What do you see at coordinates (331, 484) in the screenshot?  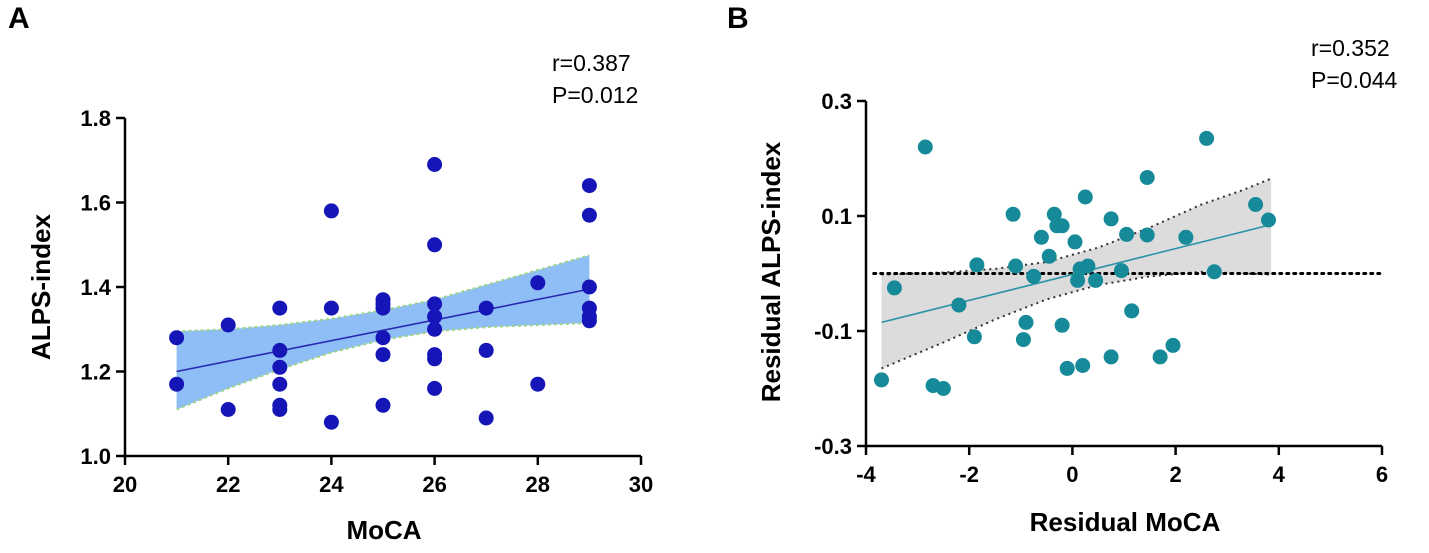 I see `panel-a-x-tick-label: 24` at bounding box center [331, 484].